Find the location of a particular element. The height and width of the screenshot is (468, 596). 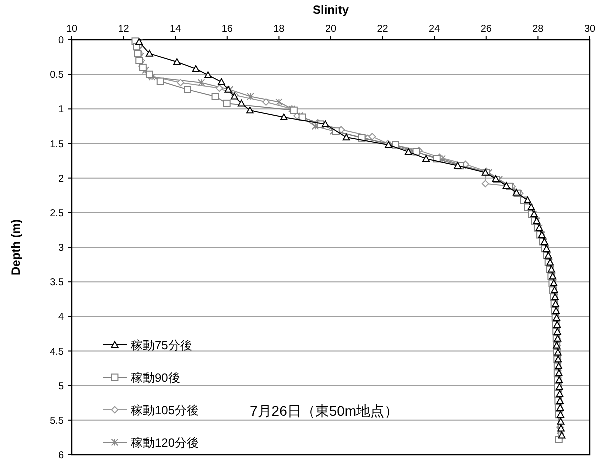

y-axis-title: Depth (m) is located at coordinates (16, 248).